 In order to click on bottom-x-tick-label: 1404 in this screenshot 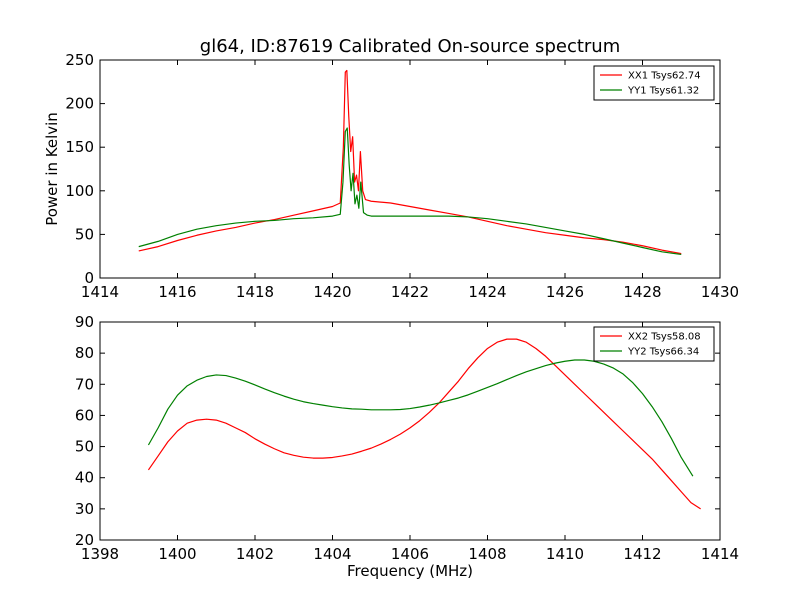, I will do `click(332, 554)`.